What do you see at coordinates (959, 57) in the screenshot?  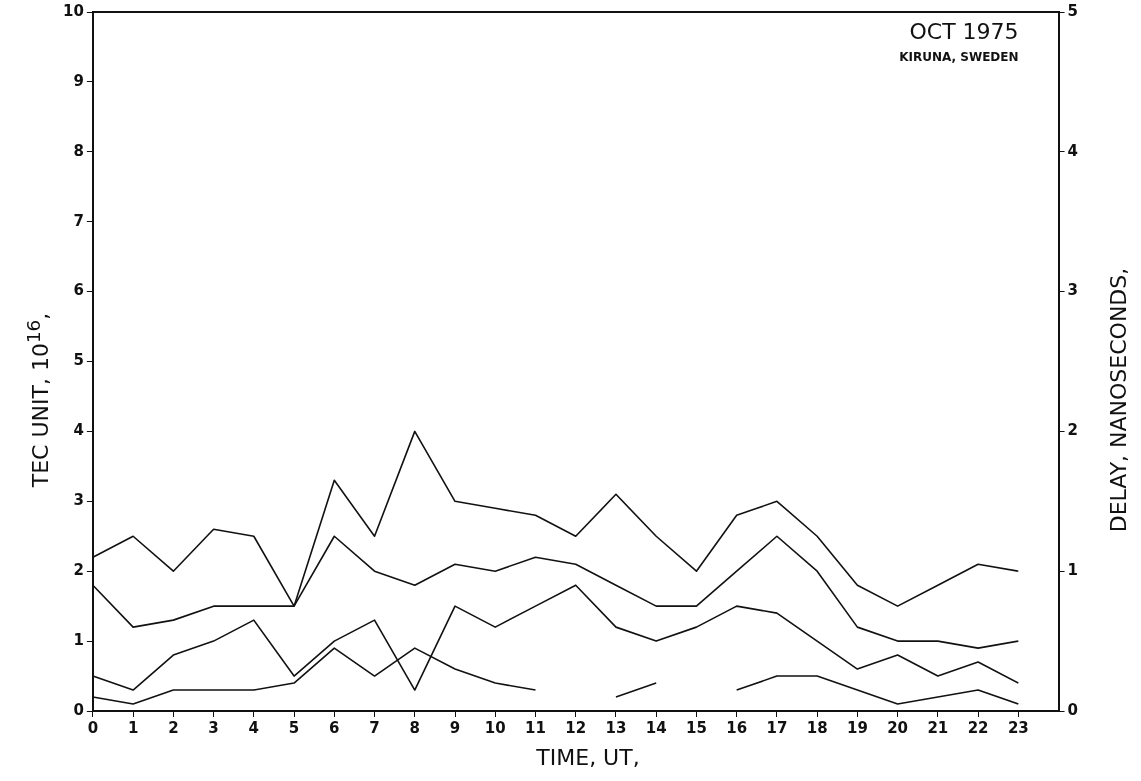 I see `annotation: KIRUNA, SWEDEN` at bounding box center [959, 57].